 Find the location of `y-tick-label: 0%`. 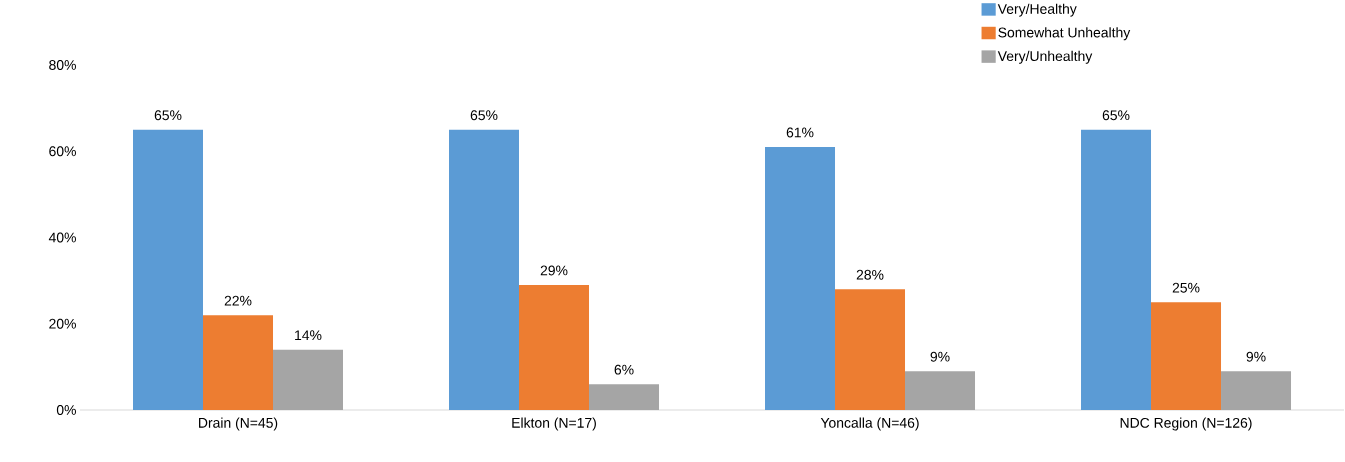

y-tick-label: 0% is located at coordinates (66, 410).